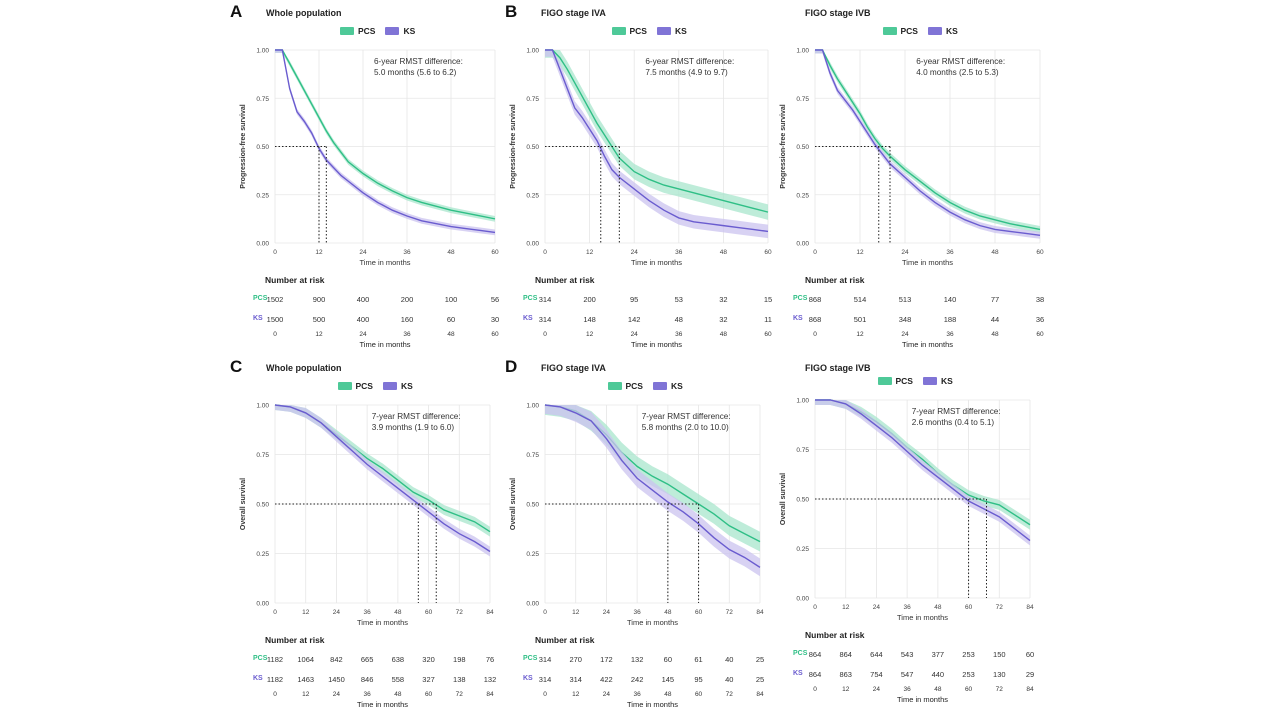 Image resolution: width=1280 pixels, height=720 pixels. I want to click on risk-cell: 327, so click(428, 679).